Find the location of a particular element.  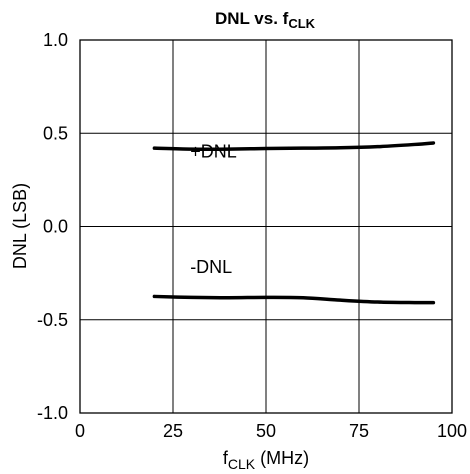

x-tick-label: 75 is located at coordinates (359, 431).